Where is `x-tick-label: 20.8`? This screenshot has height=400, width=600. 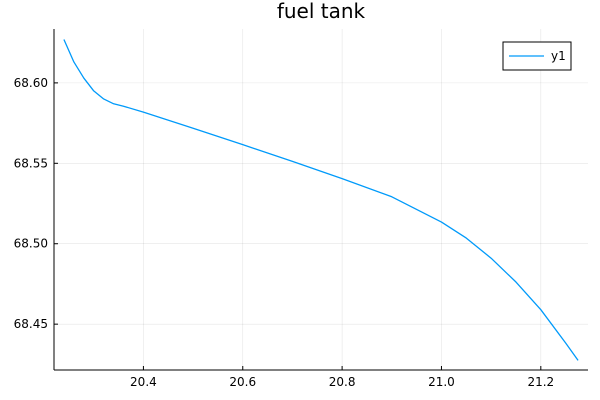
x-tick-label: 20.8 is located at coordinates (342, 382).